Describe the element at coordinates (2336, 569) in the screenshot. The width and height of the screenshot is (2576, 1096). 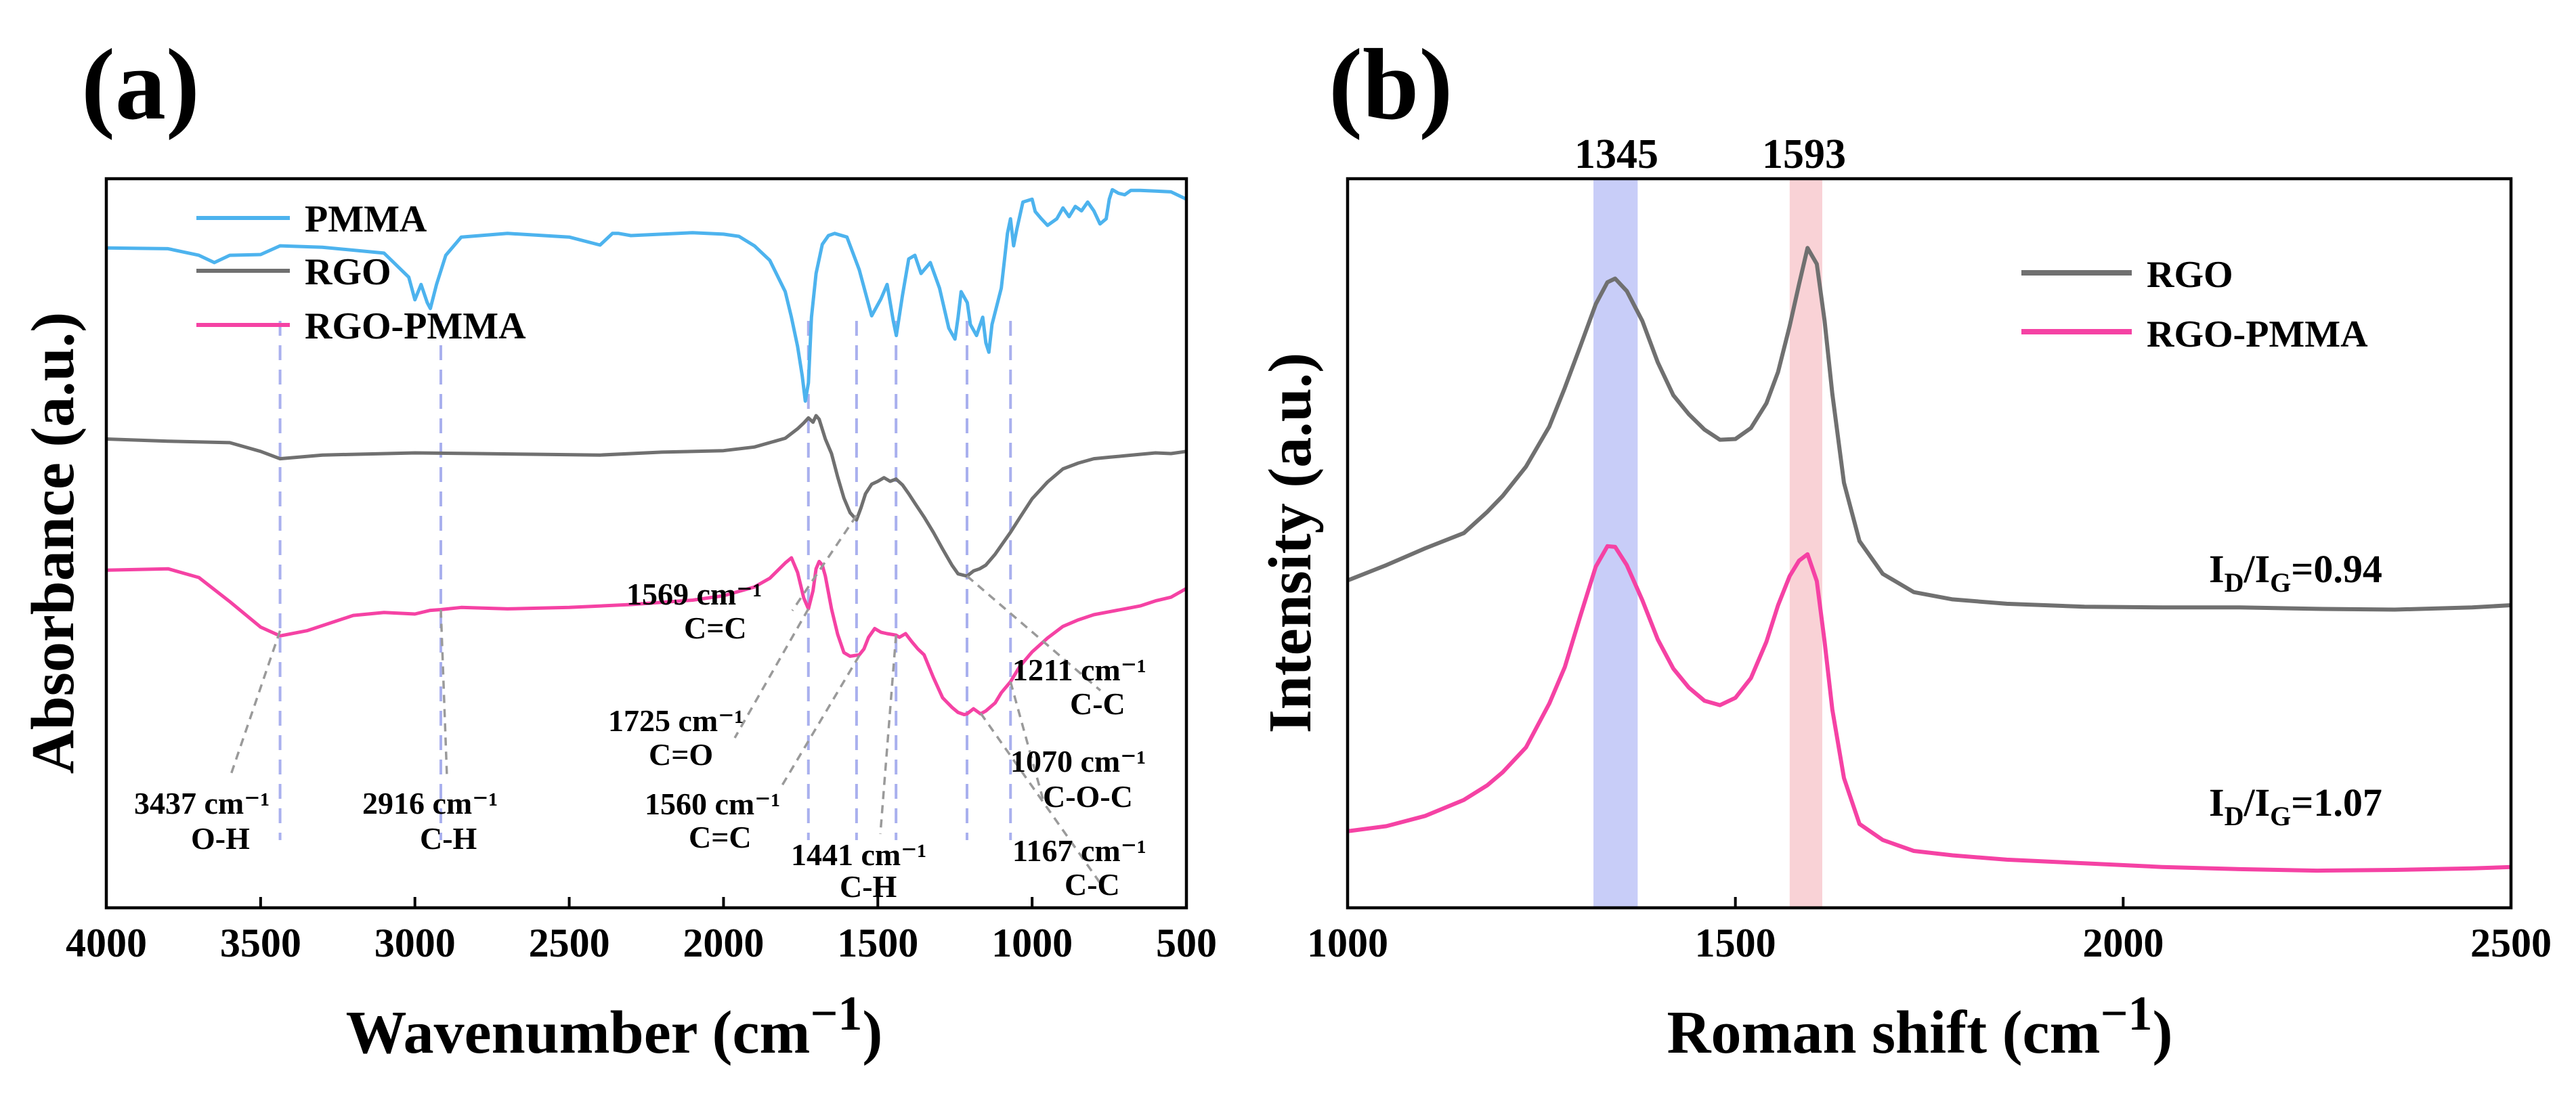
I see `ratio-part: =0.94` at that location.